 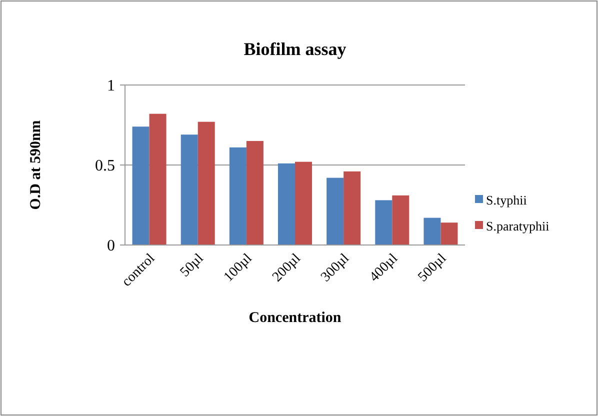 What do you see at coordinates (295, 318) in the screenshot?
I see `x-axis-title: Concentration` at bounding box center [295, 318].